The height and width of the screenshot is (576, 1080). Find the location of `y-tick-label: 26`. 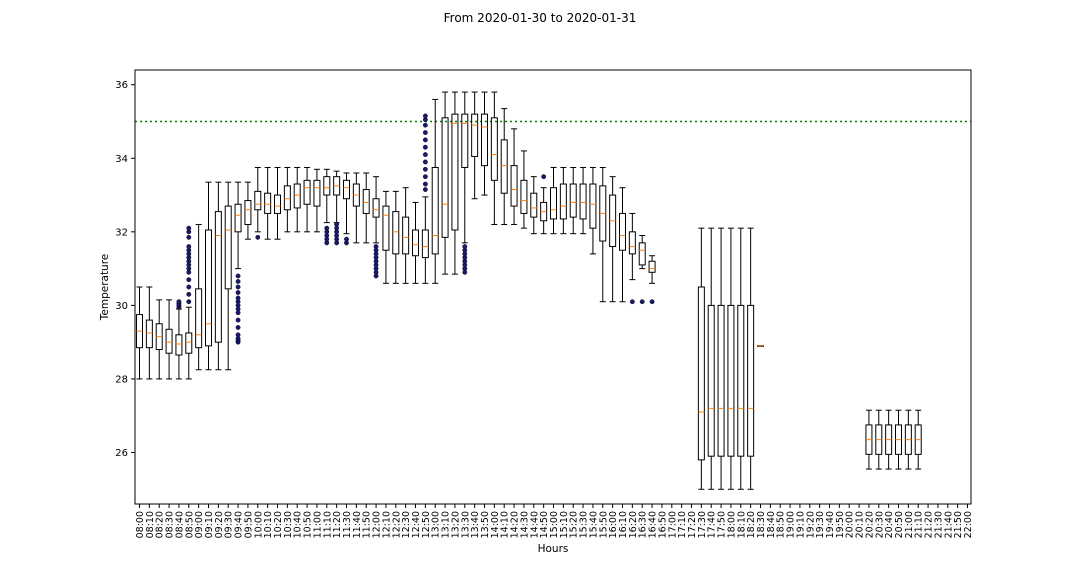

y-tick-label: 26 is located at coordinates (121, 453).